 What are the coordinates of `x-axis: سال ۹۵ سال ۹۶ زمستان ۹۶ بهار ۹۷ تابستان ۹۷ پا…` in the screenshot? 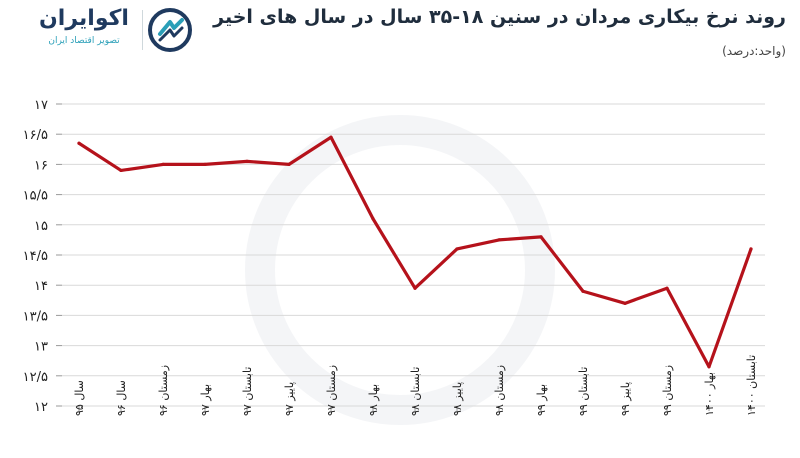 It's located at (415, 385).